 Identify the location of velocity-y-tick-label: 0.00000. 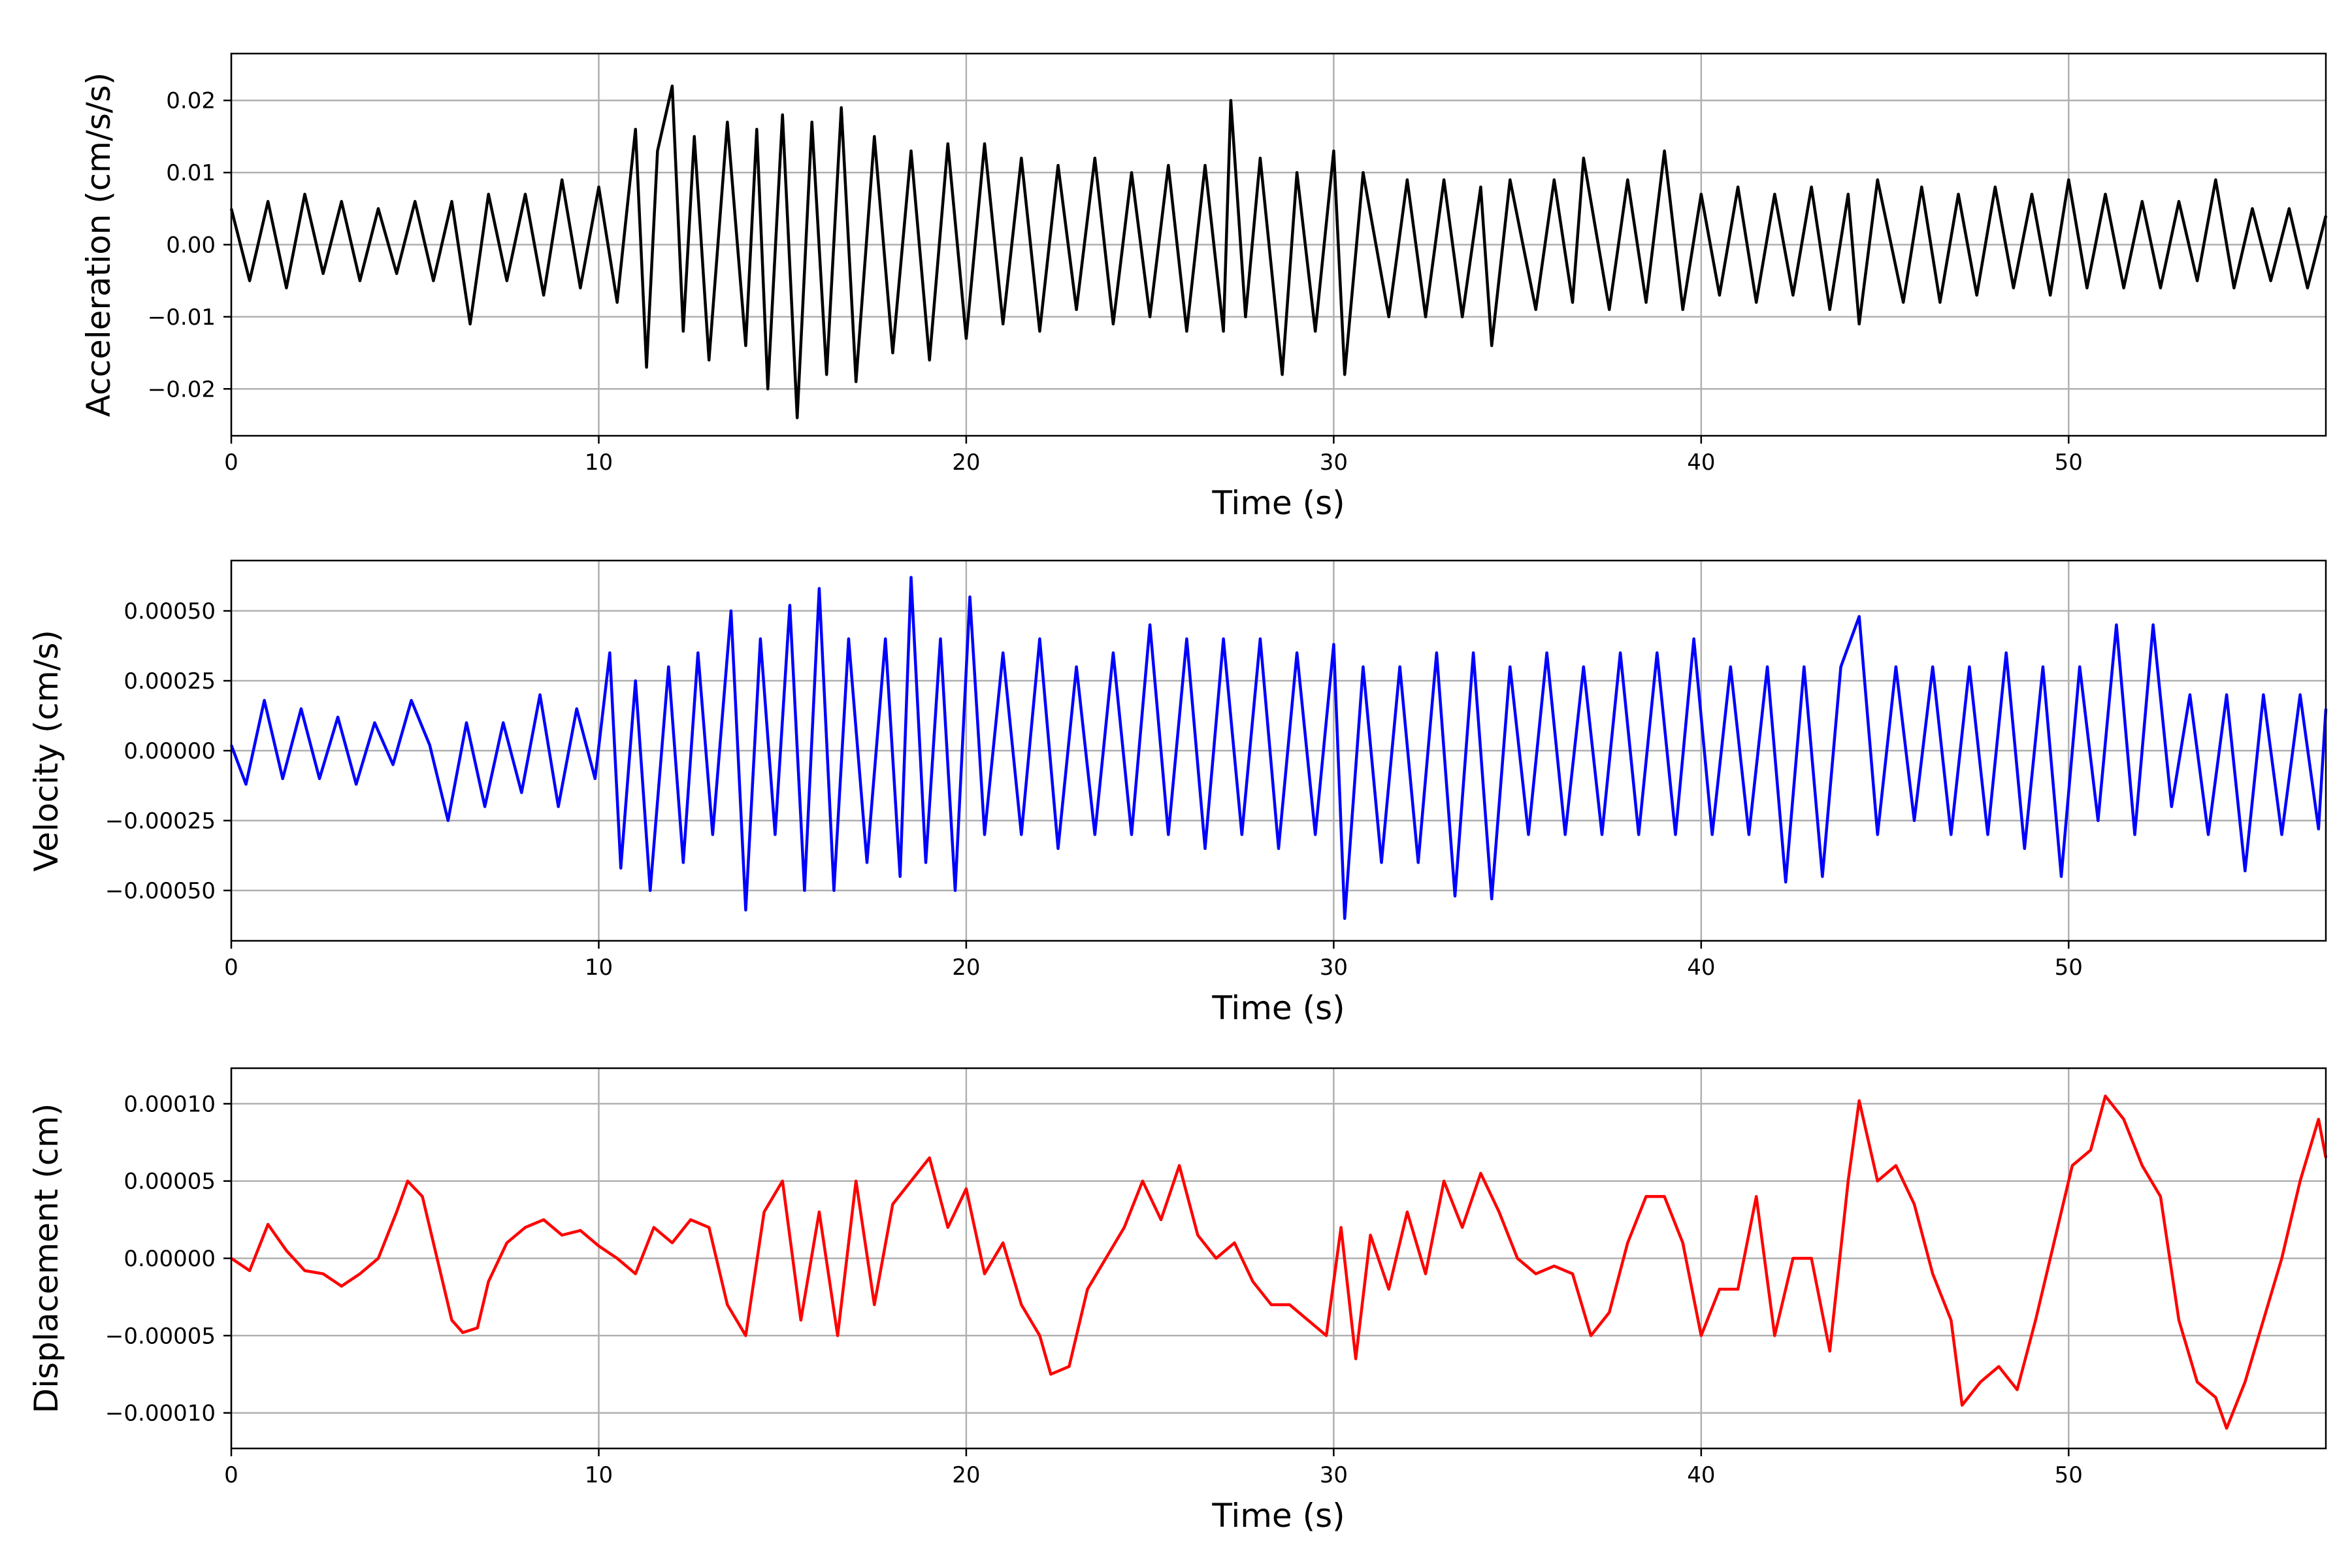
(169, 751).